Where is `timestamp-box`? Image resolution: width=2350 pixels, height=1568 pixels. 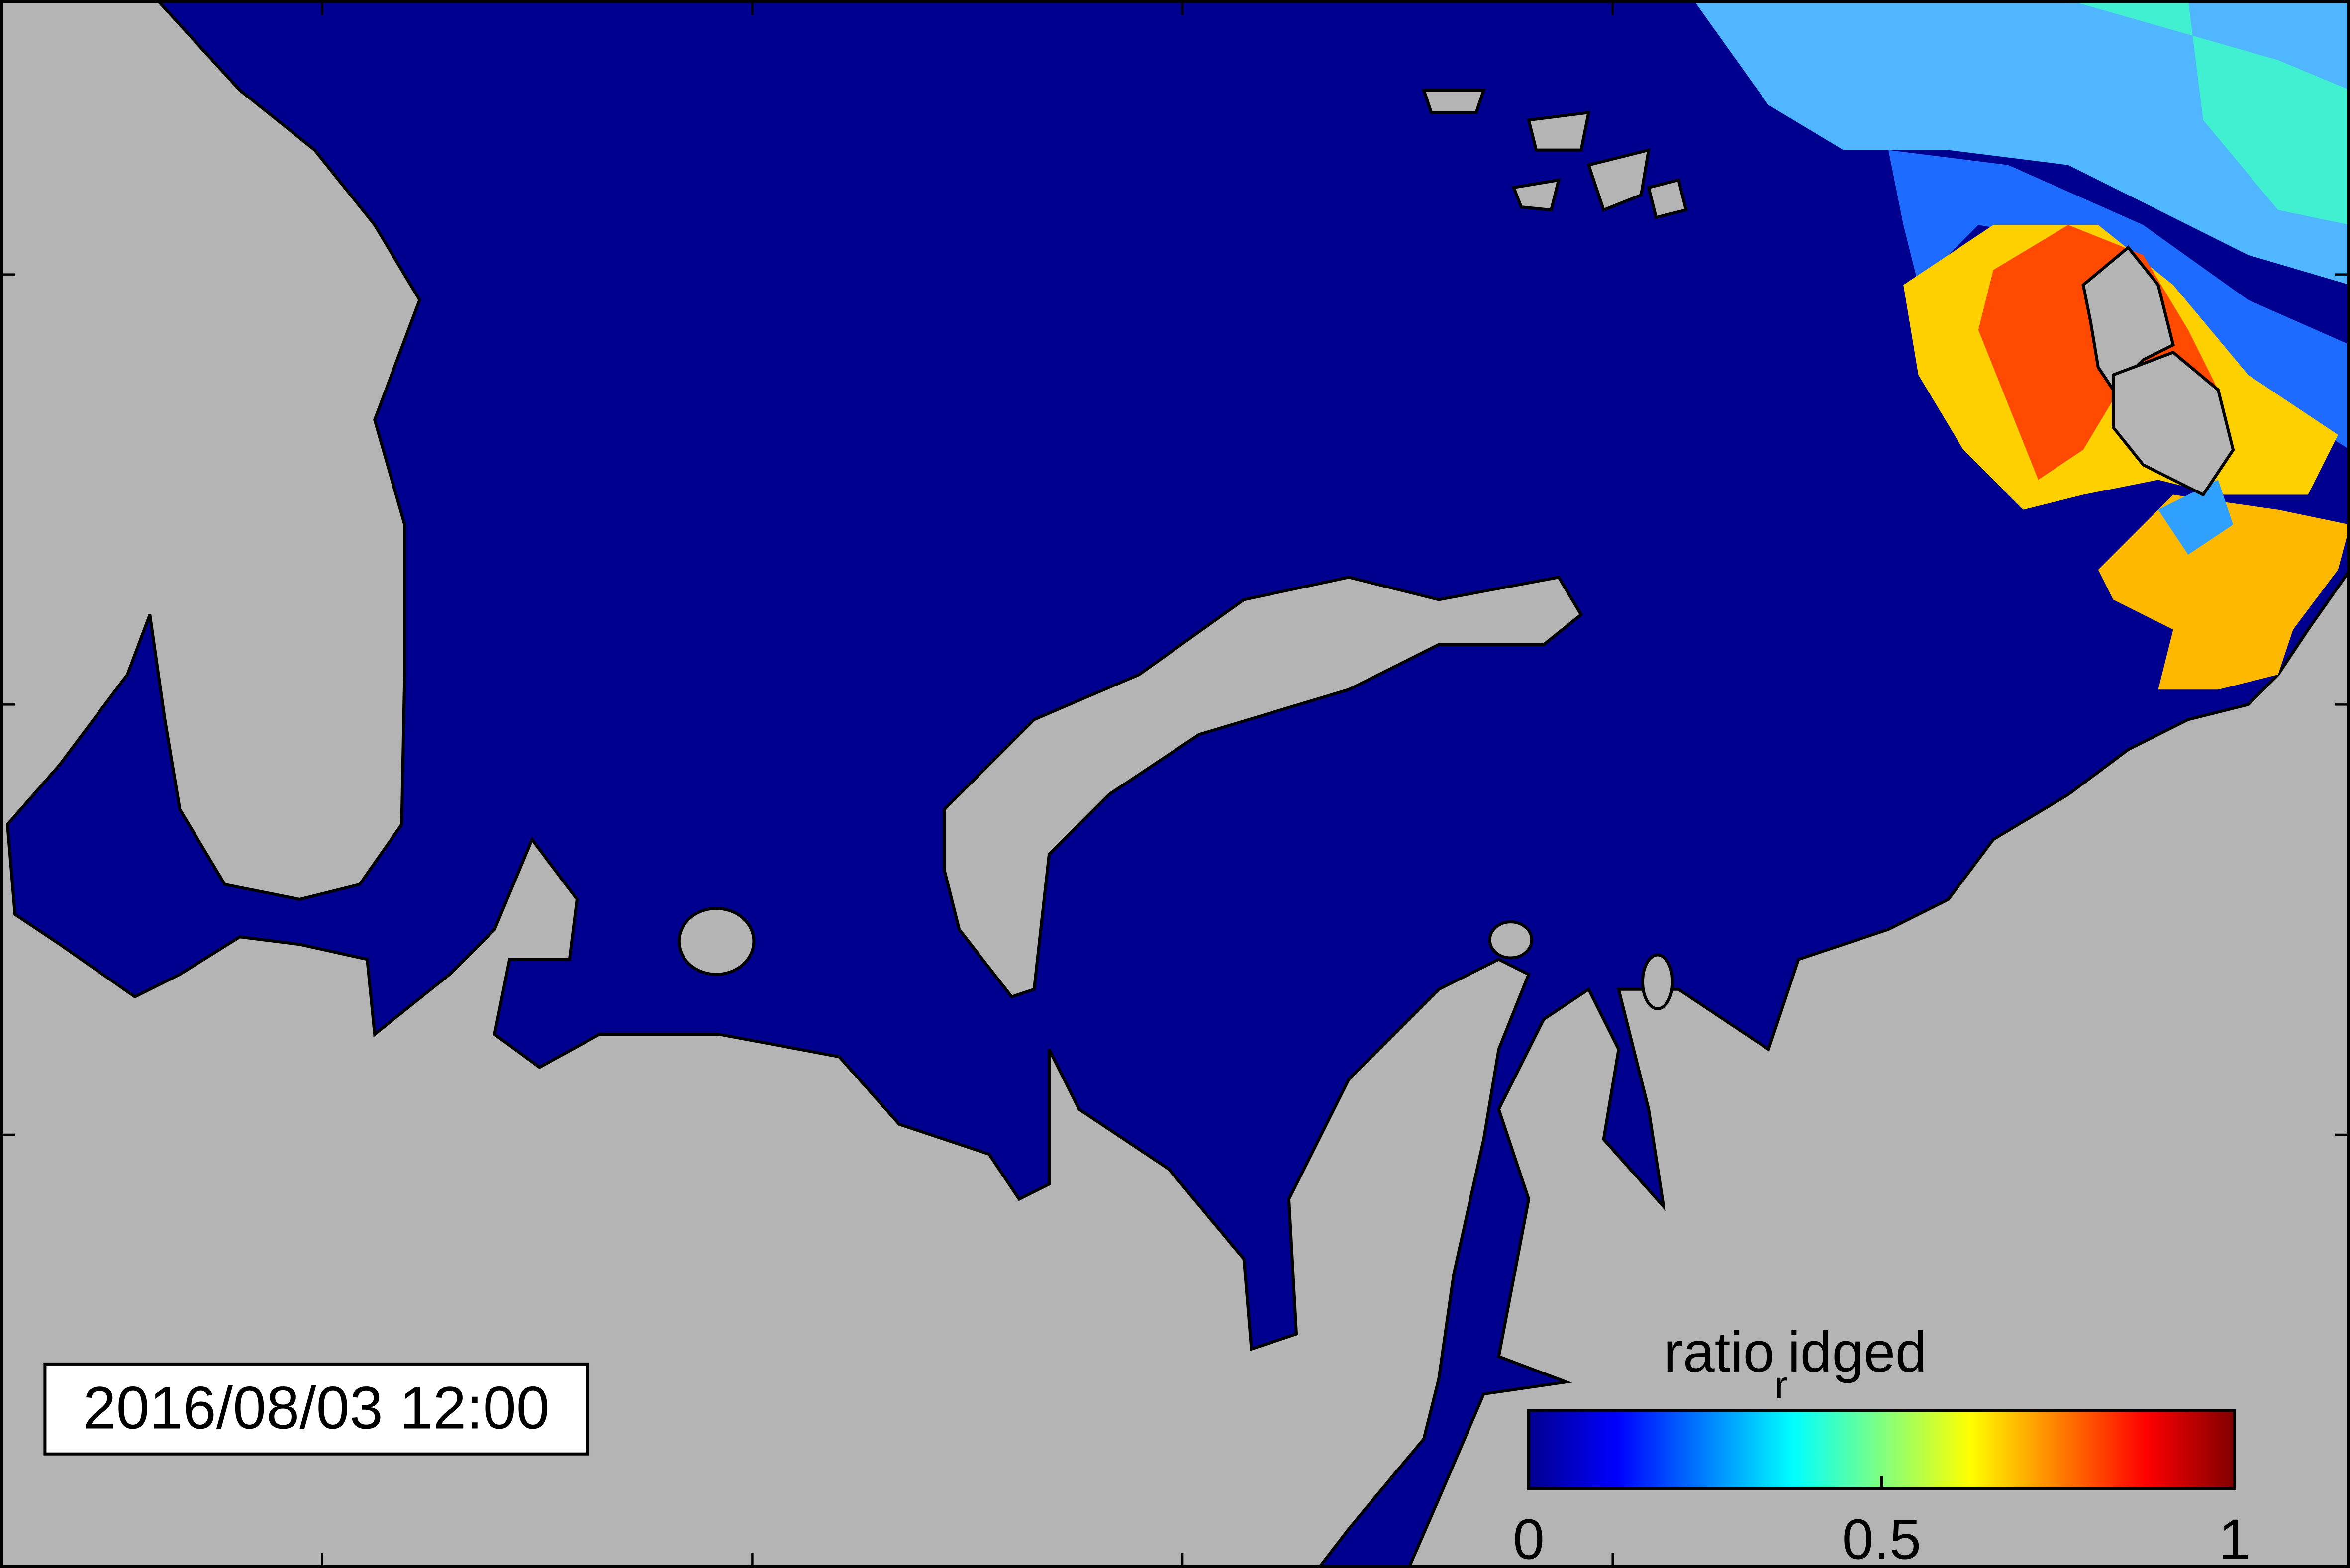 timestamp-box is located at coordinates (316, 1409).